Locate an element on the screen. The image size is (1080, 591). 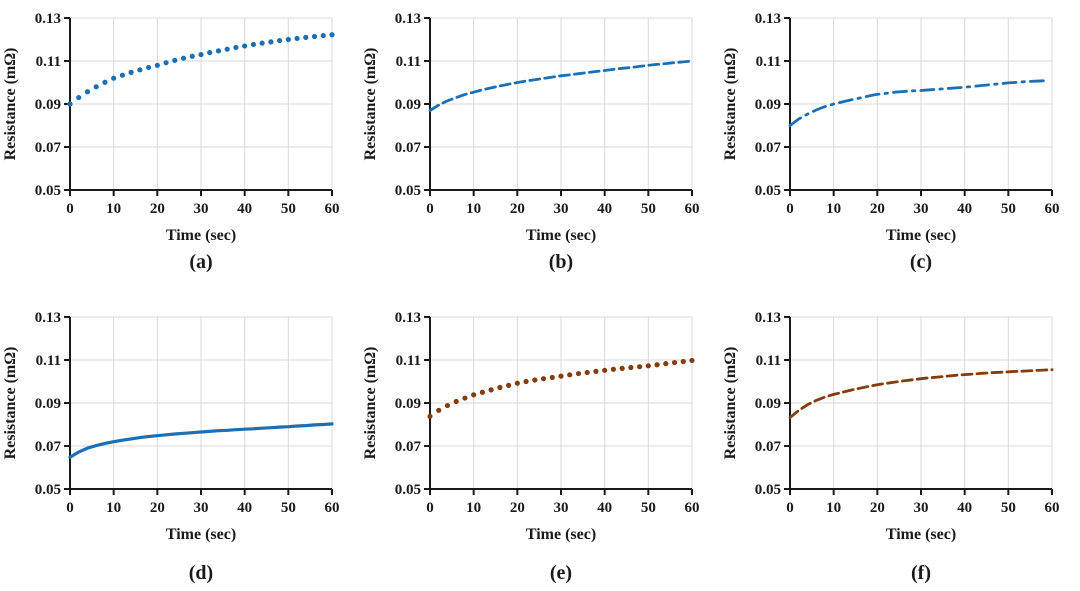
chart-caption-c: (c) is located at coordinates (921, 262).